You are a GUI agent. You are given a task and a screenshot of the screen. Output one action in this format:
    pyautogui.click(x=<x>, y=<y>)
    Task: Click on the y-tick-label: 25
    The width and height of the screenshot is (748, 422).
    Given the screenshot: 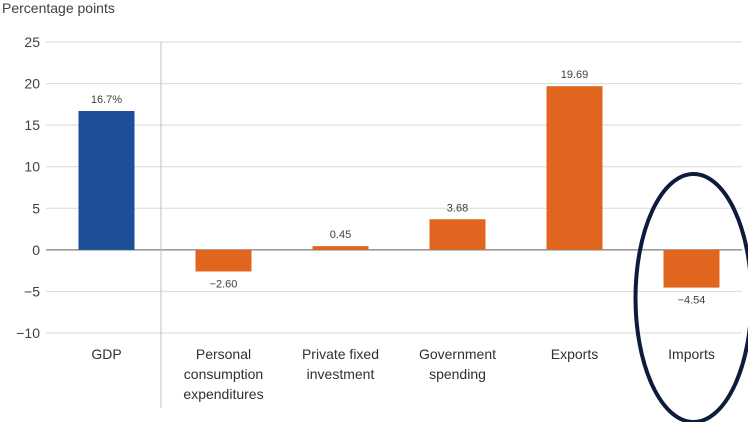 What is the action you would take?
    pyautogui.click(x=32, y=42)
    